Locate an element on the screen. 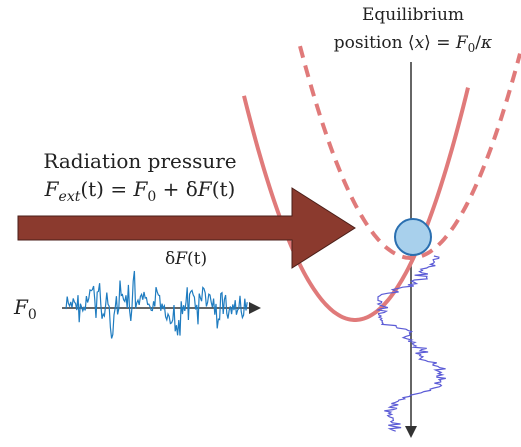 Image resolution: width=521 pixels, height=447 pixels. formula-part: κ is located at coordinates (486, 43).